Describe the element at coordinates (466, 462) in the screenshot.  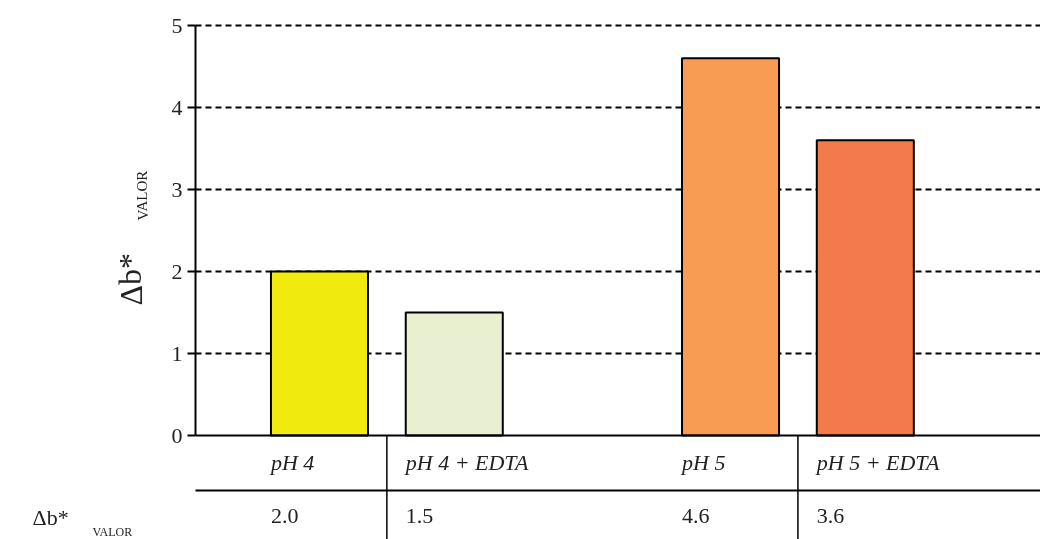
I see `x-tick-label: pH 4 + EDTA` at that location.